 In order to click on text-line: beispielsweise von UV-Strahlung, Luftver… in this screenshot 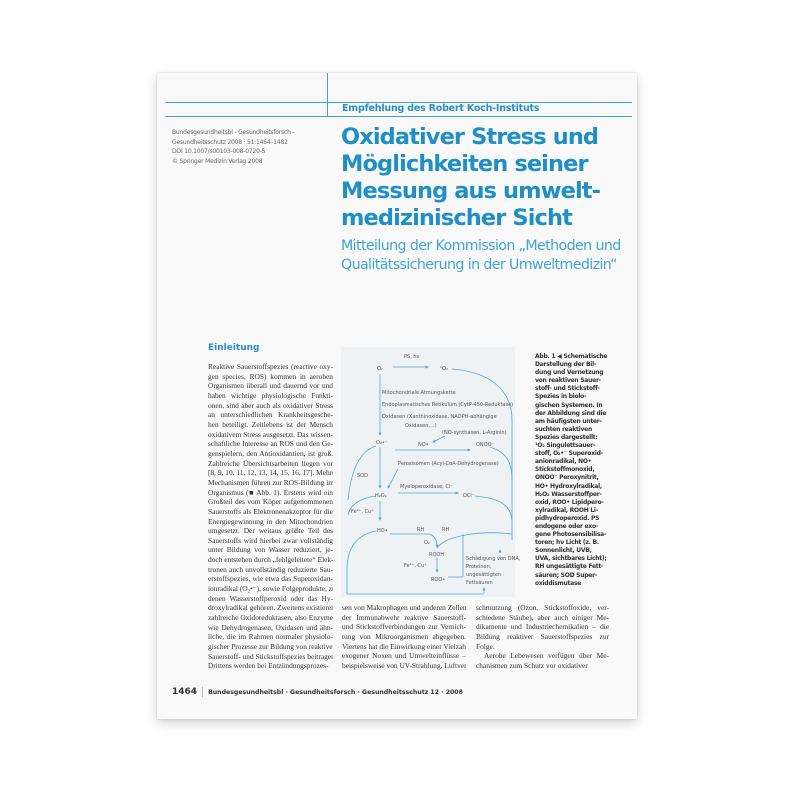, I will do `click(404, 665)`.